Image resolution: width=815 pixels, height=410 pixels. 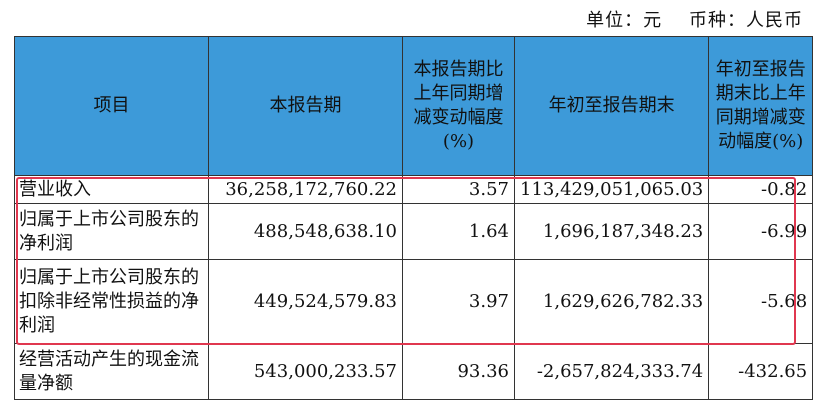 What do you see at coordinates (305, 189) in the screenshot?
I see `row-current: 36,258,172,760.22` at bounding box center [305, 189].